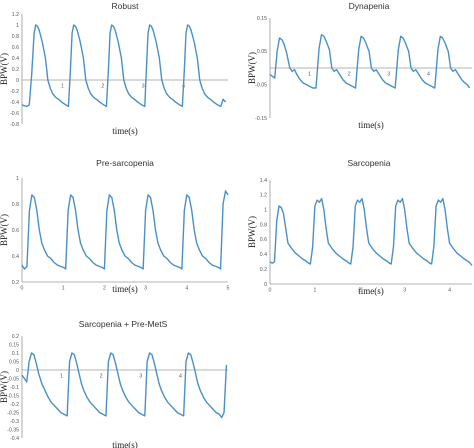 The image size is (474, 448). I want to click on chart-title: Dynapenia, so click(369, 6).